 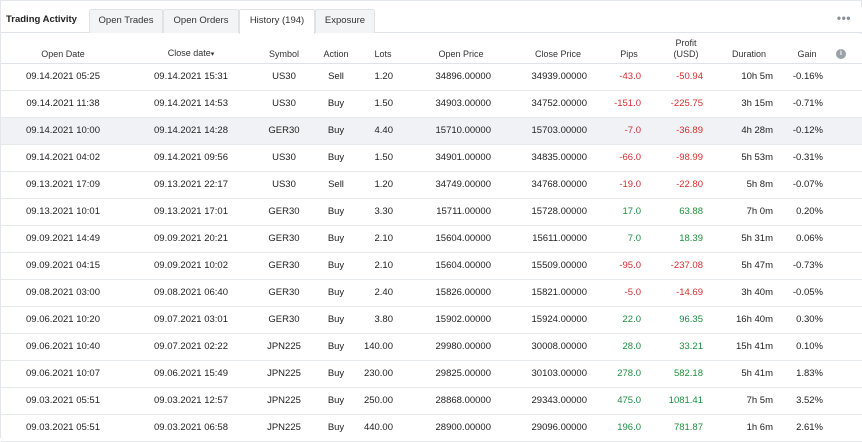 What do you see at coordinates (807, 103) in the screenshot?
I see `cell-gain: -0.71%` at bounding box center [807, 103].